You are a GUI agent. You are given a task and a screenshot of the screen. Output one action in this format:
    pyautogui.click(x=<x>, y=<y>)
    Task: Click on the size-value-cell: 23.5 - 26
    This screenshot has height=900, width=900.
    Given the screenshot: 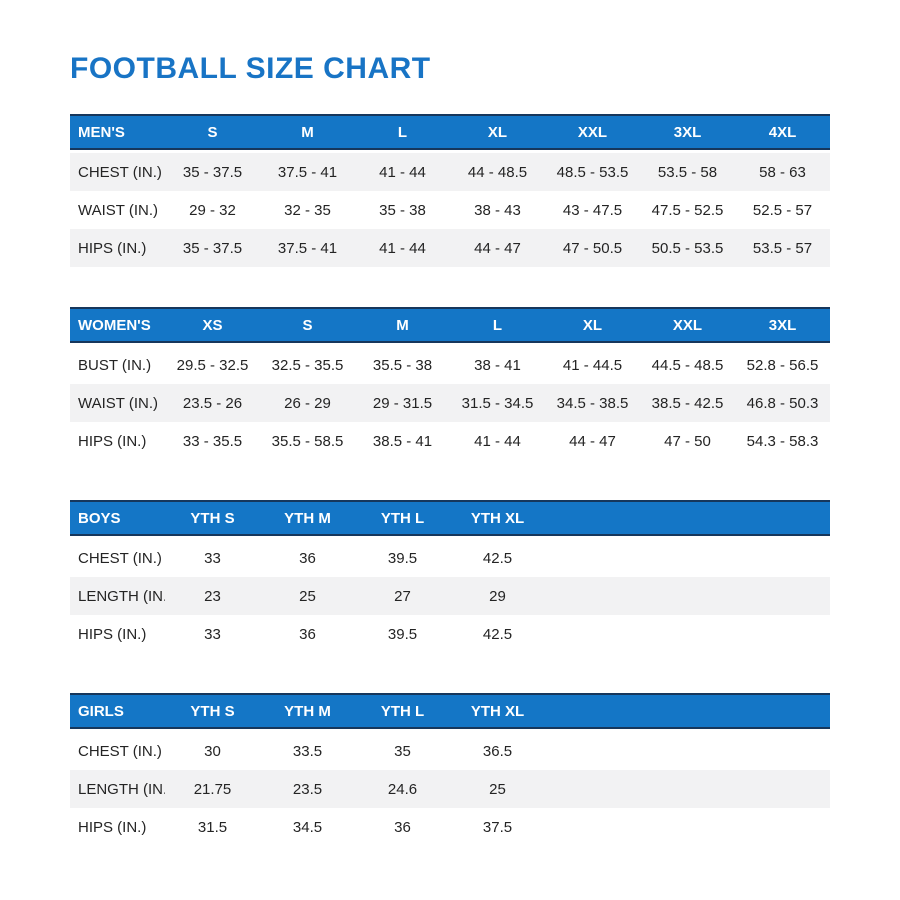 What is the action you would take?
    pyautogui.click(x=212, y=403)
    